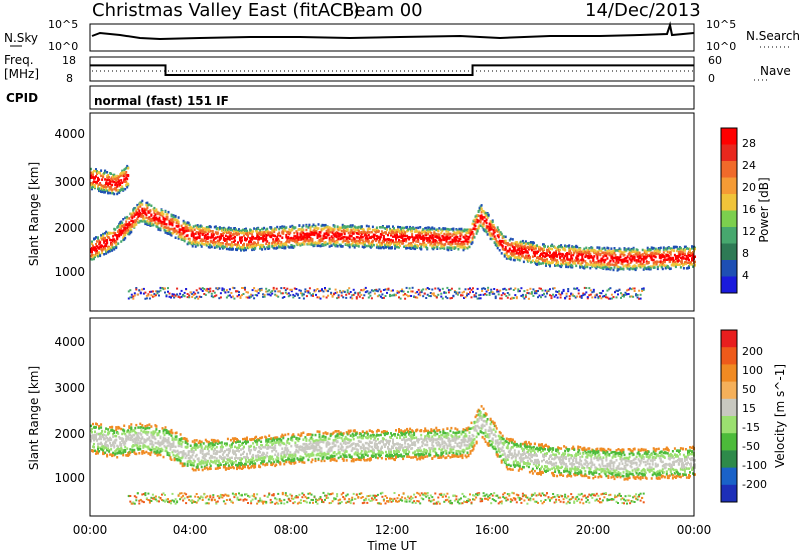 The width and height of the screenshot is (800, 558). What do you see at coordinates (721, 24) in the screenshot?
I see `nsearch-tick-top: 10^5` at bounding box center [721, 24].